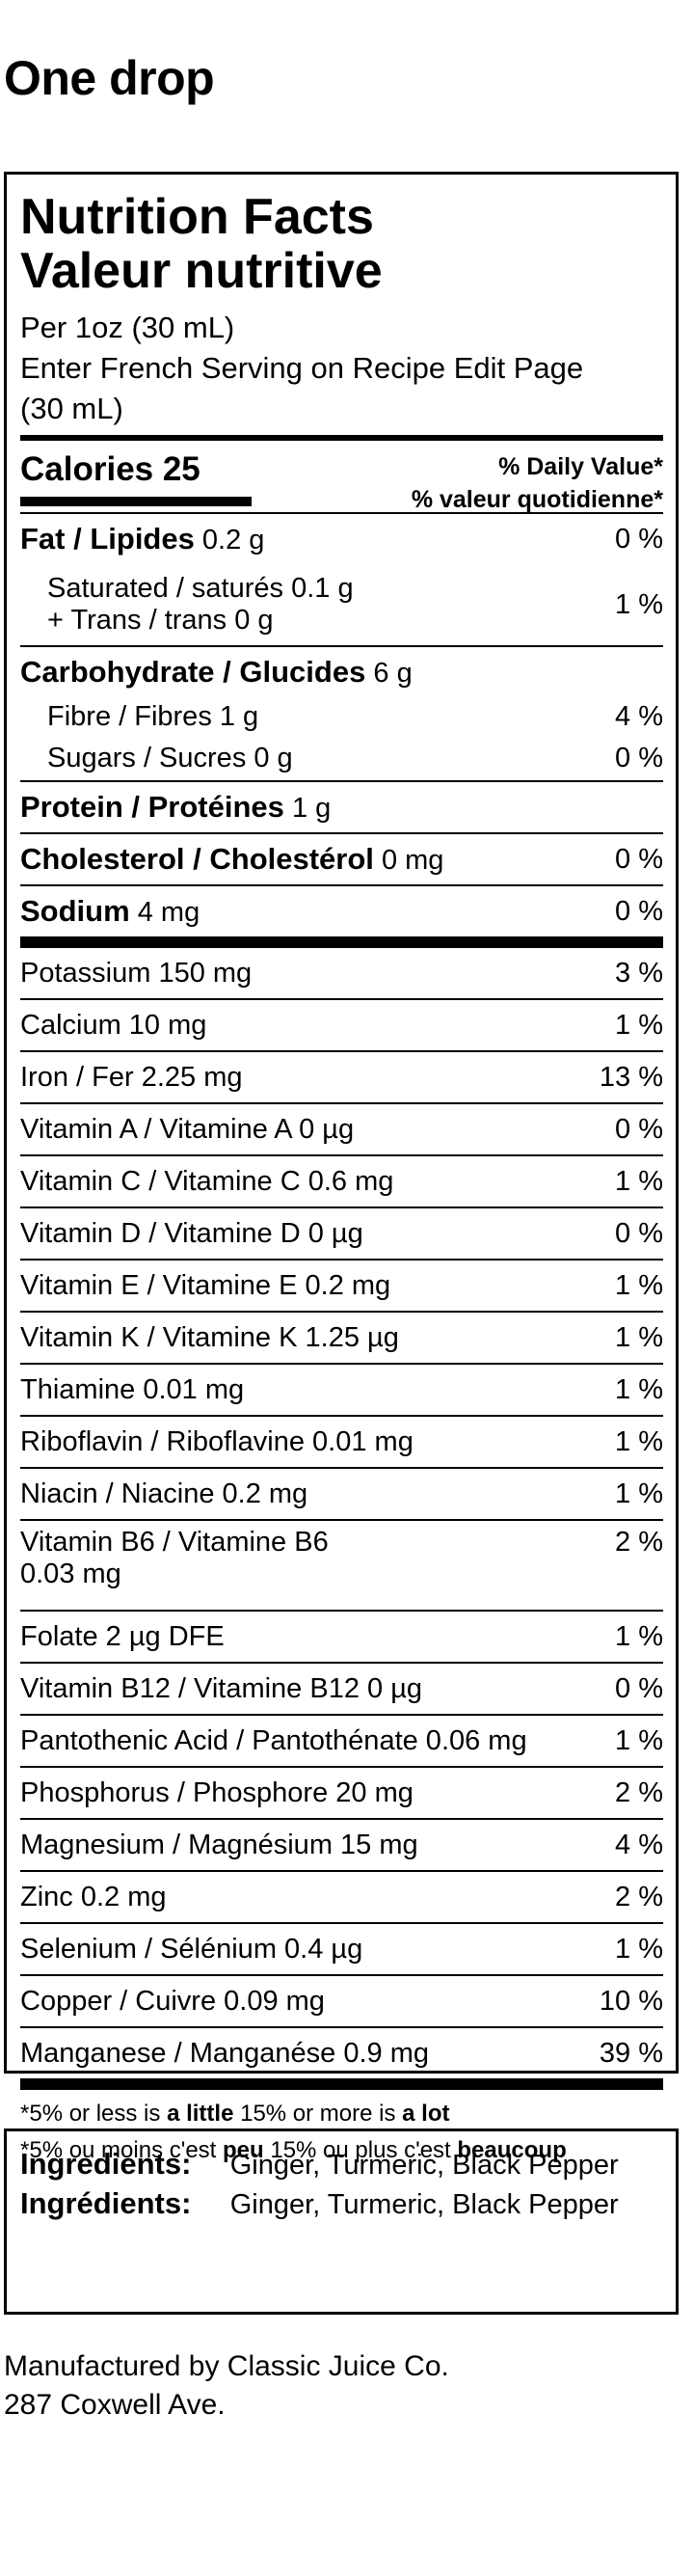 Image resolution: width=694 pixels, height=2576 pixels. Describe the element at coordinates (115, 2405) in the screenshot. I see `manufacturer-line-2: 287 Coxwell Ave.` at that location.